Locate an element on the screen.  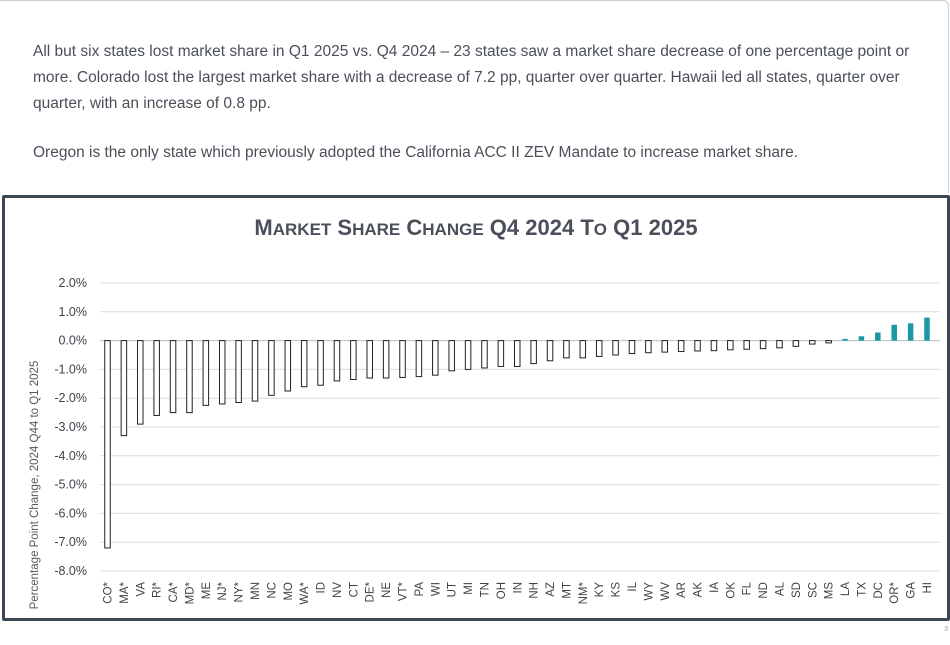
x-tick-label: AL is located at coordinates (780, 588).